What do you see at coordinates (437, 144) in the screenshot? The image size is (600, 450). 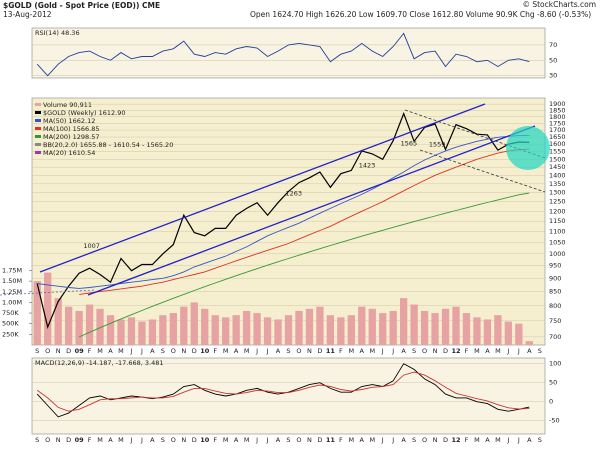 I see `price-annotation: 1559` at bounding box center [437, 144].